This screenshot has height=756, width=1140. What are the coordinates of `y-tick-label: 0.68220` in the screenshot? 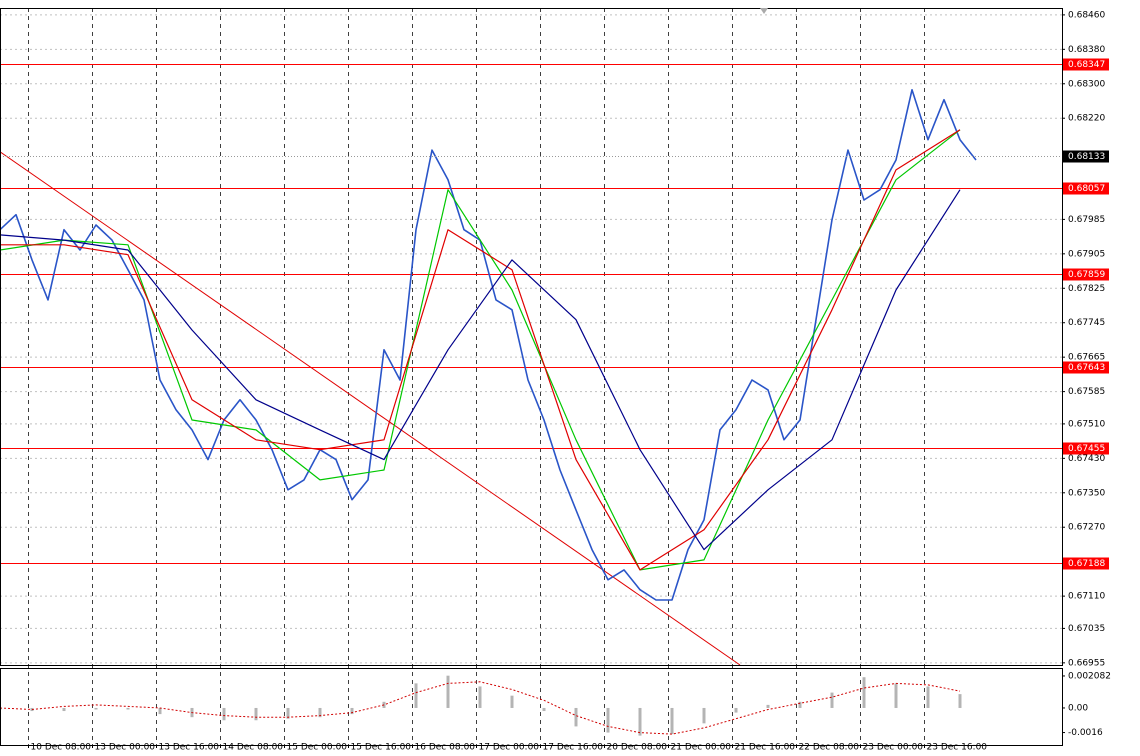 It's located at (1086, 119).